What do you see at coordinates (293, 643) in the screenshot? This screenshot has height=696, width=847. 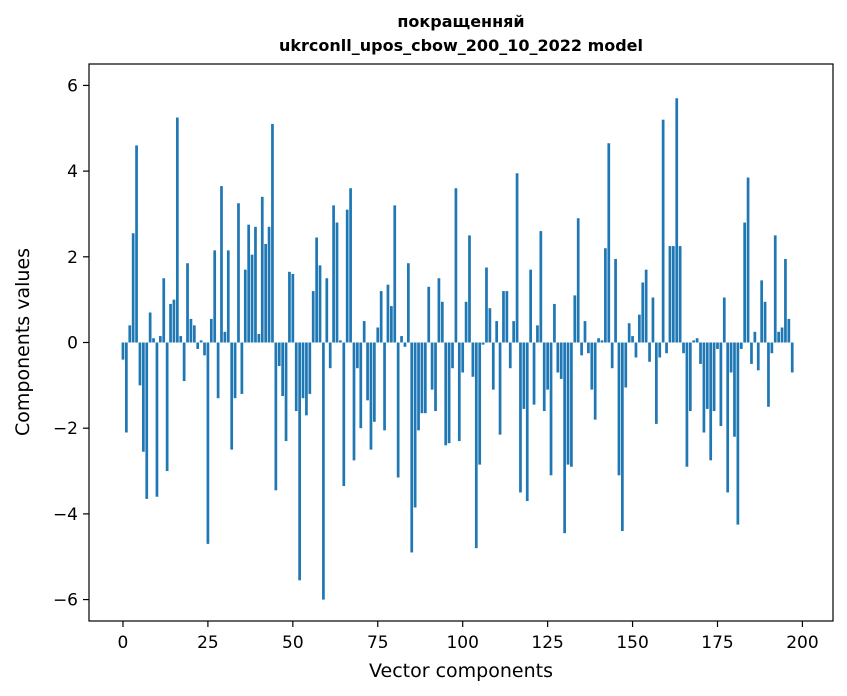 I see `x-tick-label: 50` at bounding box center [293, 643].